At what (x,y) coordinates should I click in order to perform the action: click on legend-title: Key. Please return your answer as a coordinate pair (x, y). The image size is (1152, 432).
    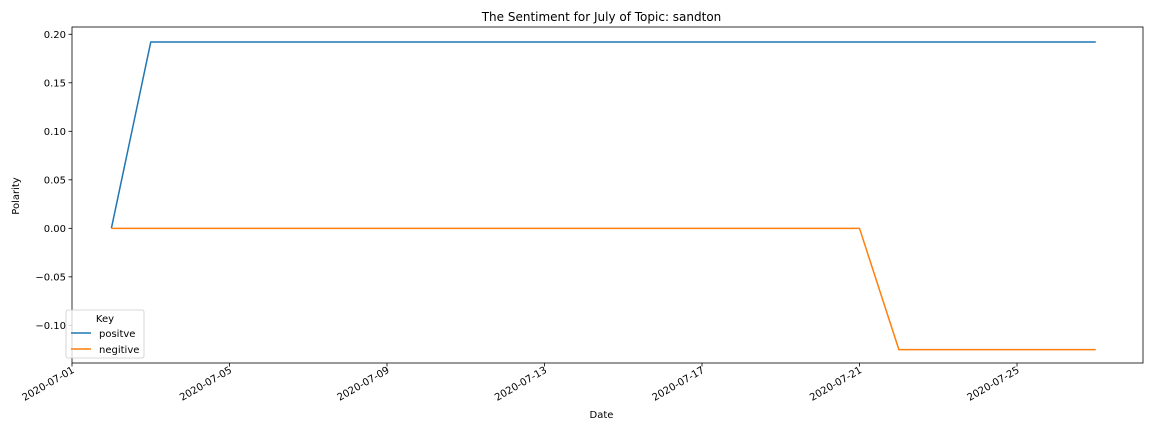
    Looking at the image, I should click on (105, 319).